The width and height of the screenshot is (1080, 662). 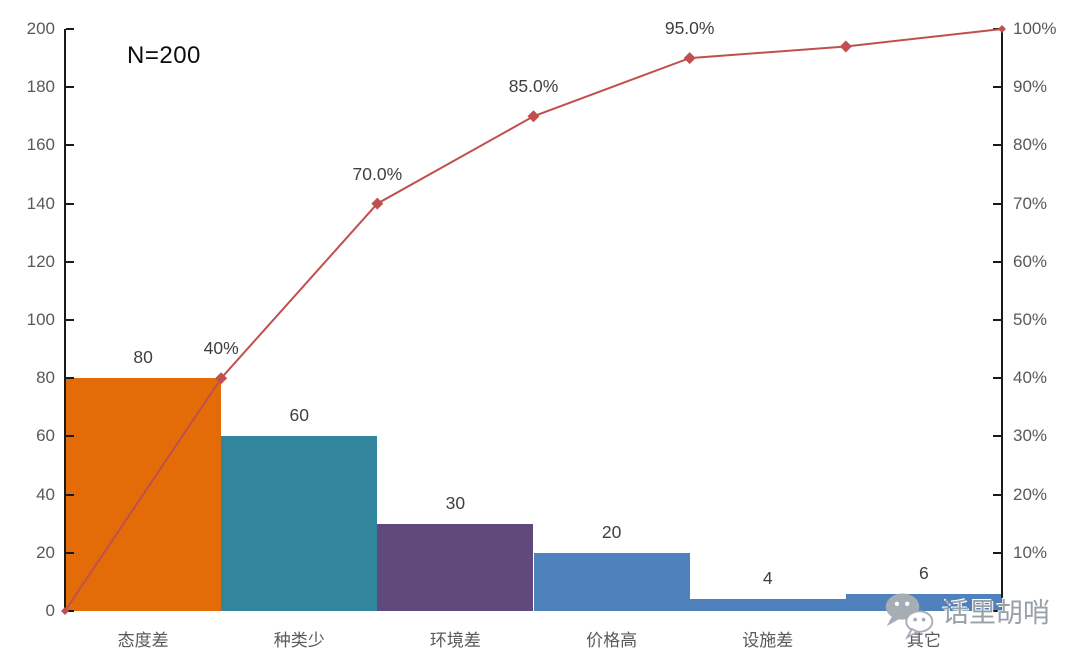 I want to click on right-axis-tick-label: 40%, so click(x=1030, y=378).